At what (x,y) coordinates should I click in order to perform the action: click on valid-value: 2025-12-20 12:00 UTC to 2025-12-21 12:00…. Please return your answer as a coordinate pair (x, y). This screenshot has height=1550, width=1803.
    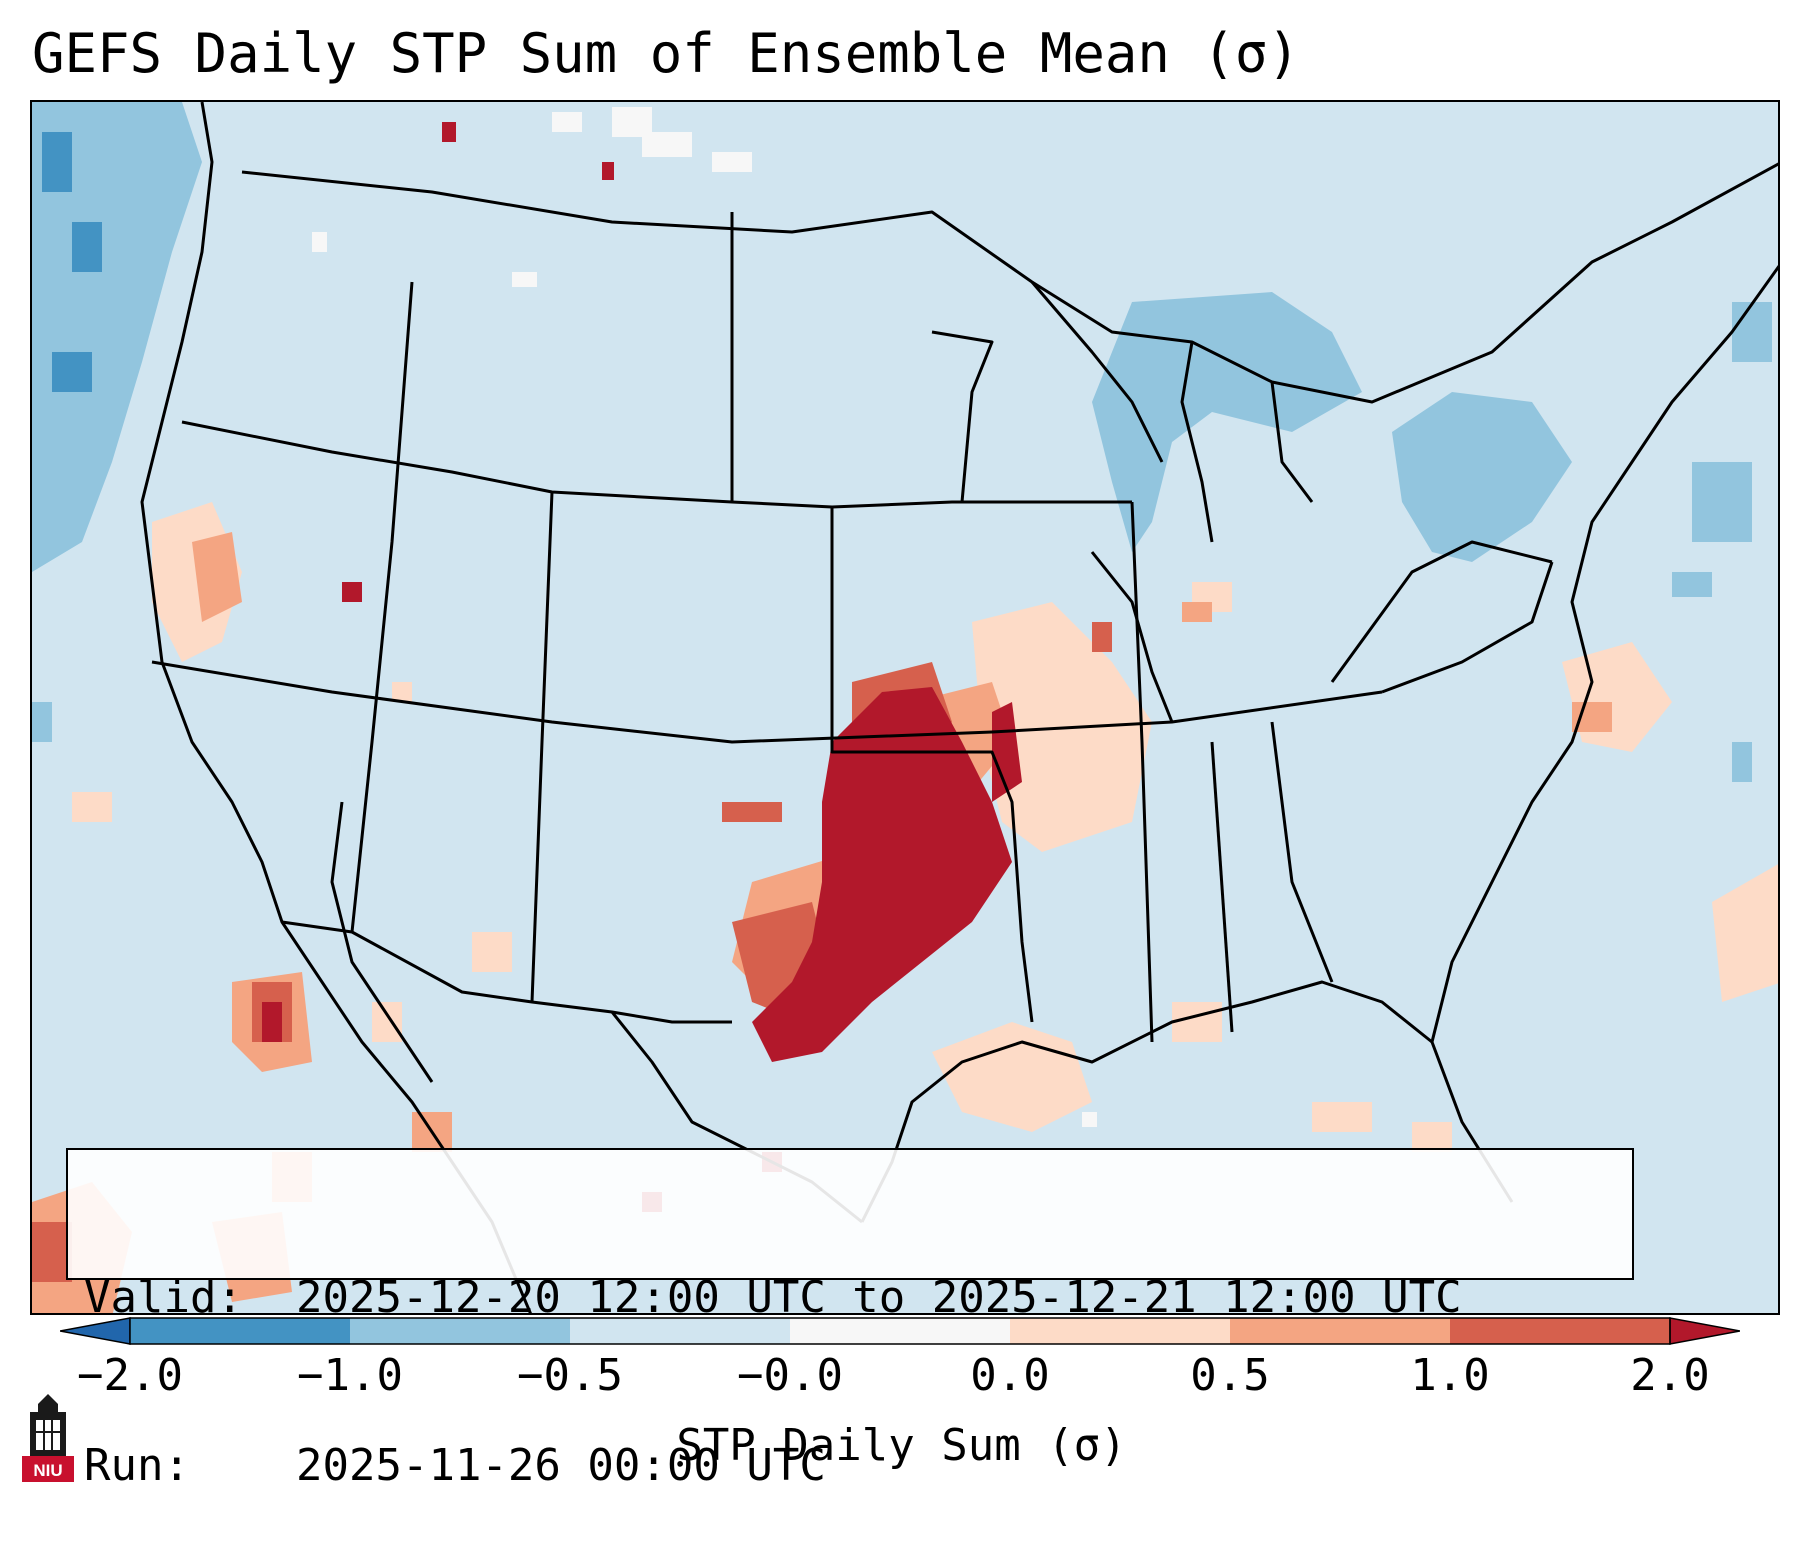
    Looking at the image, I should click on (879, 1297).